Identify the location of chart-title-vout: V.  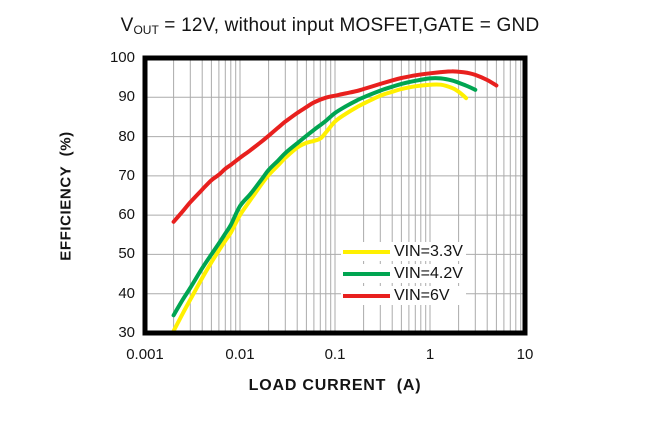
(127, 25).